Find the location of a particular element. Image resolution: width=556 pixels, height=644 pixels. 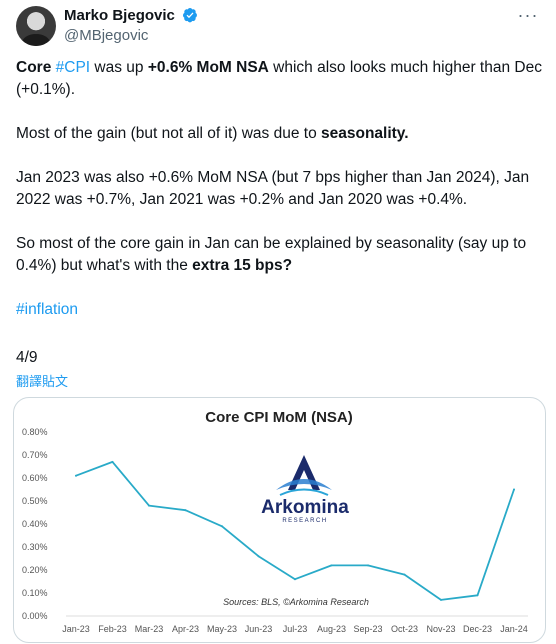

display-name-row: Marko Bjegovic is located at coordinates (131, 16).